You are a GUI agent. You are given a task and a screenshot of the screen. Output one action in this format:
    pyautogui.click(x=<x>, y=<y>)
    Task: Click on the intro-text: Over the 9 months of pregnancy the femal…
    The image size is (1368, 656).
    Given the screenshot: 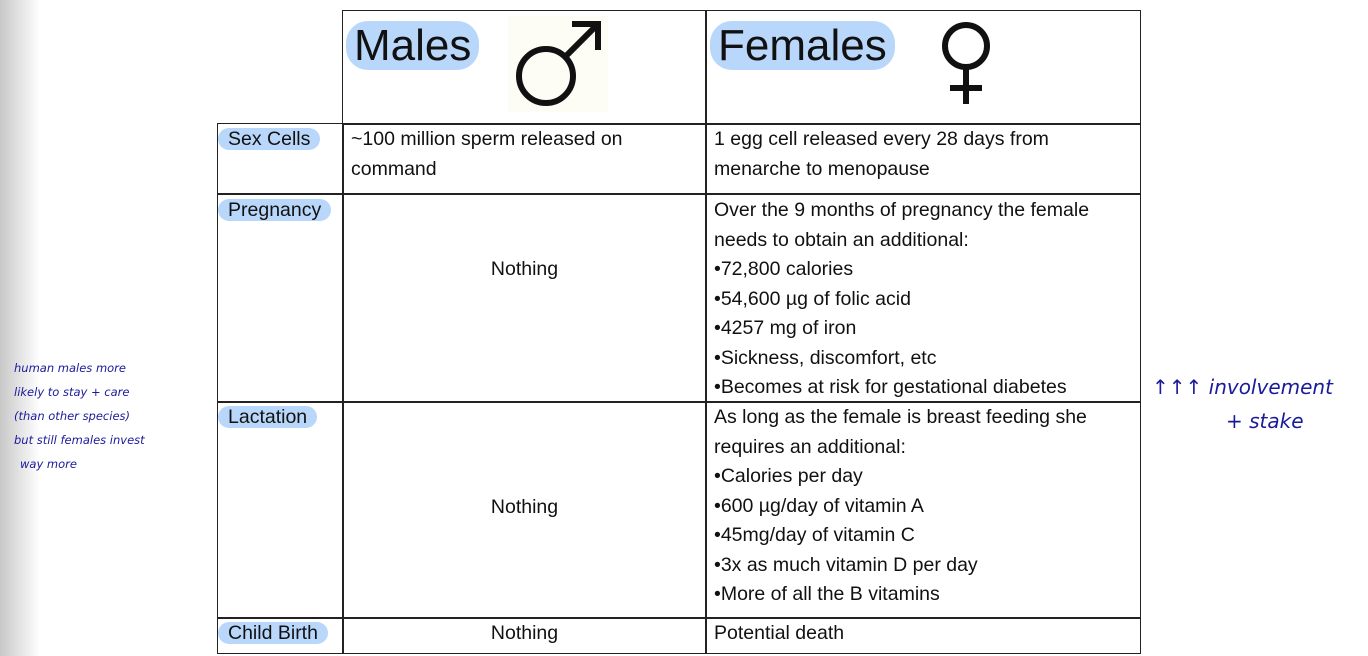 What is the action you would take?
    pyautogui.click(x=902, y=225)
    